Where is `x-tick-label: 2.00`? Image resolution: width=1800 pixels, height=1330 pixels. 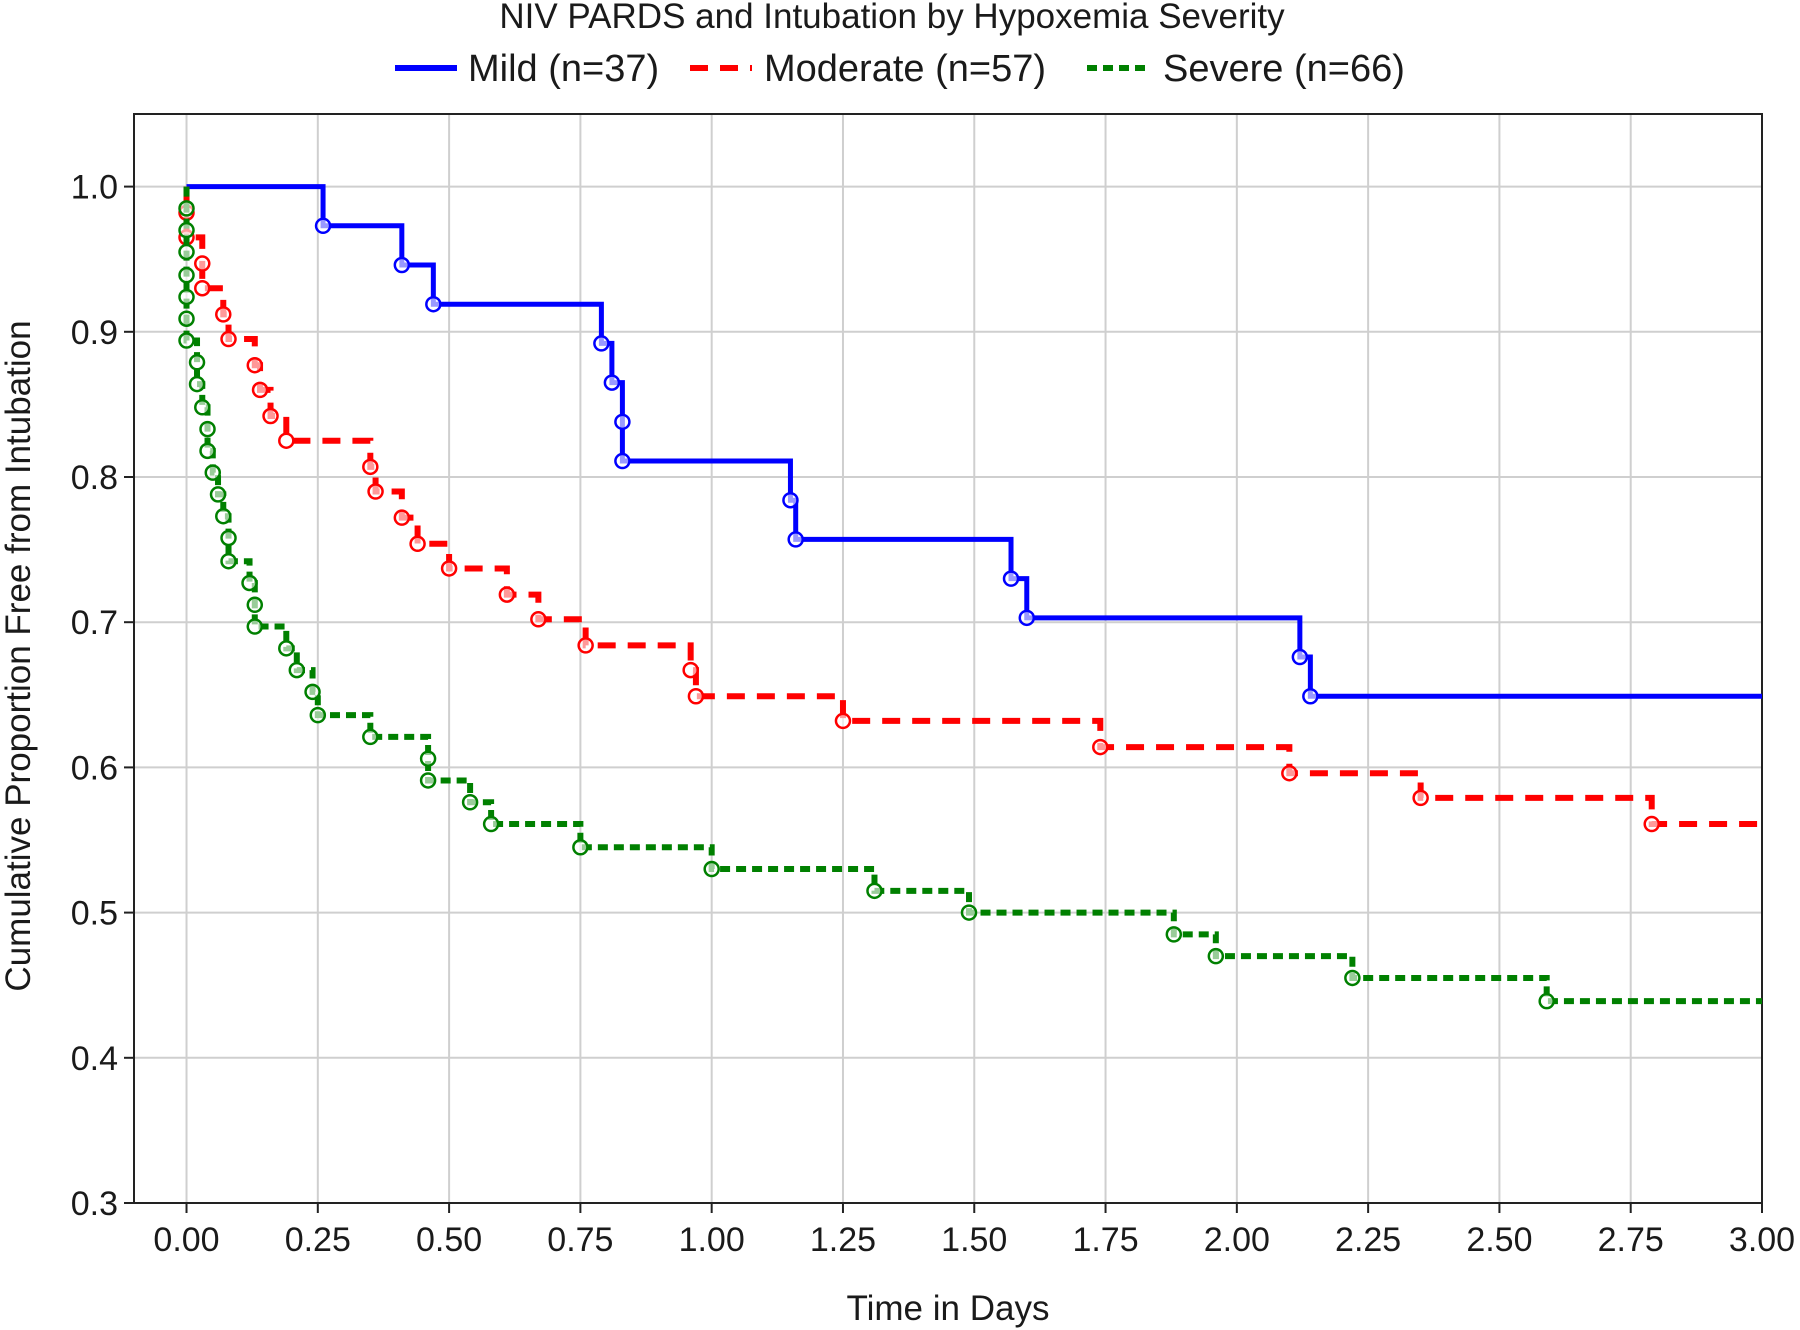
x-tick-label: 2.00 is located at coordinates (1237, 1240).